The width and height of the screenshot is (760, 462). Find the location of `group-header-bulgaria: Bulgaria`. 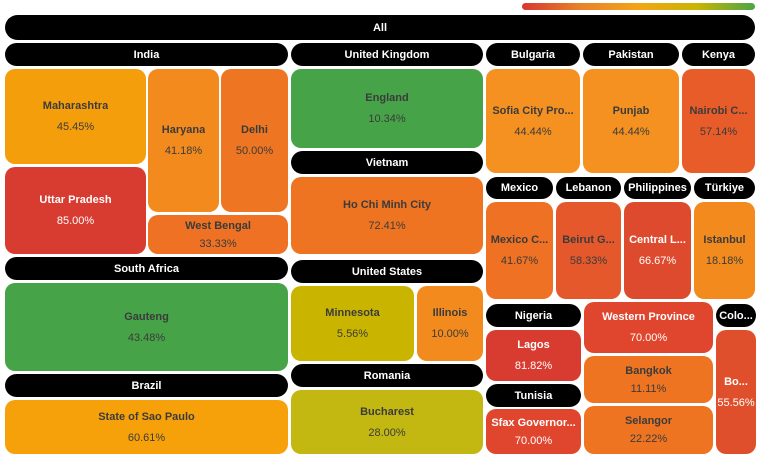

group-header-bulgaria: Bulgaria is located at coordinates (533, 54).